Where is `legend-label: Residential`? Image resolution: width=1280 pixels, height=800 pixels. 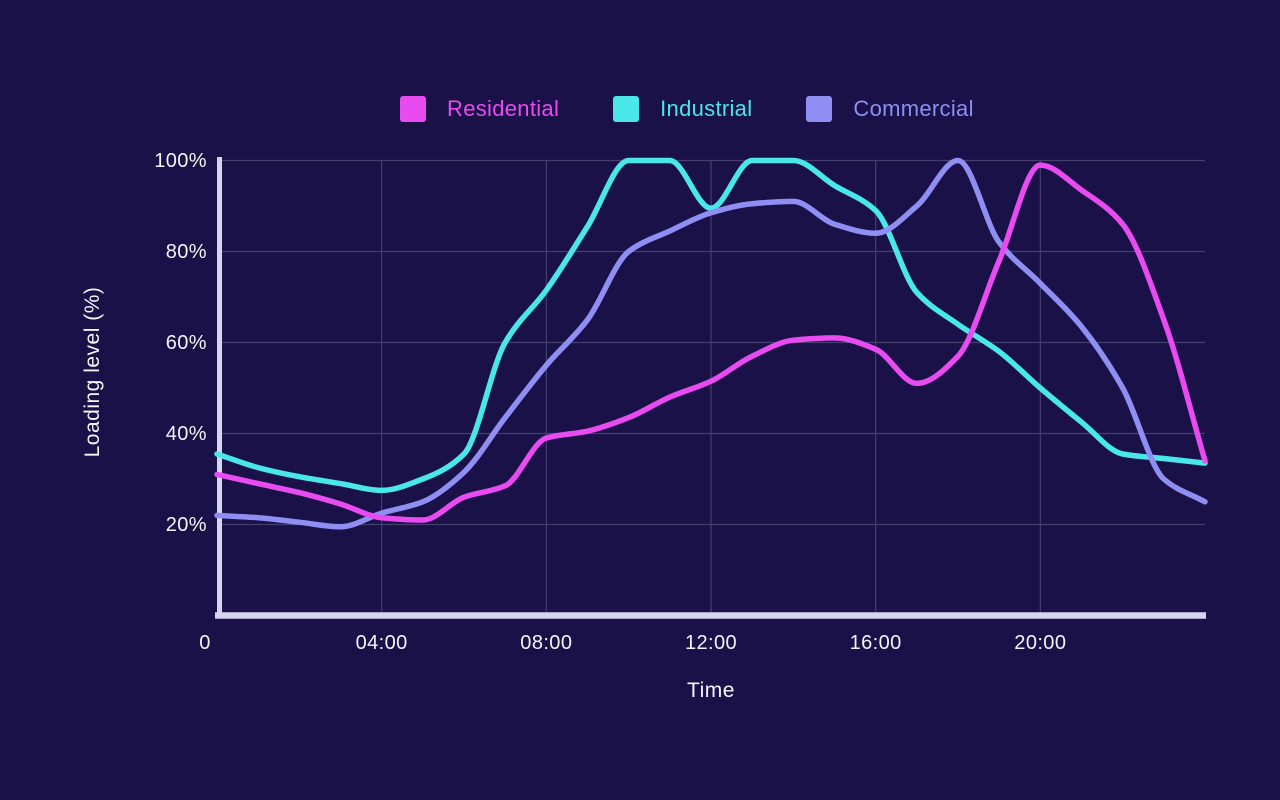 legend-label: Residential is located at coordinates (503, 108).